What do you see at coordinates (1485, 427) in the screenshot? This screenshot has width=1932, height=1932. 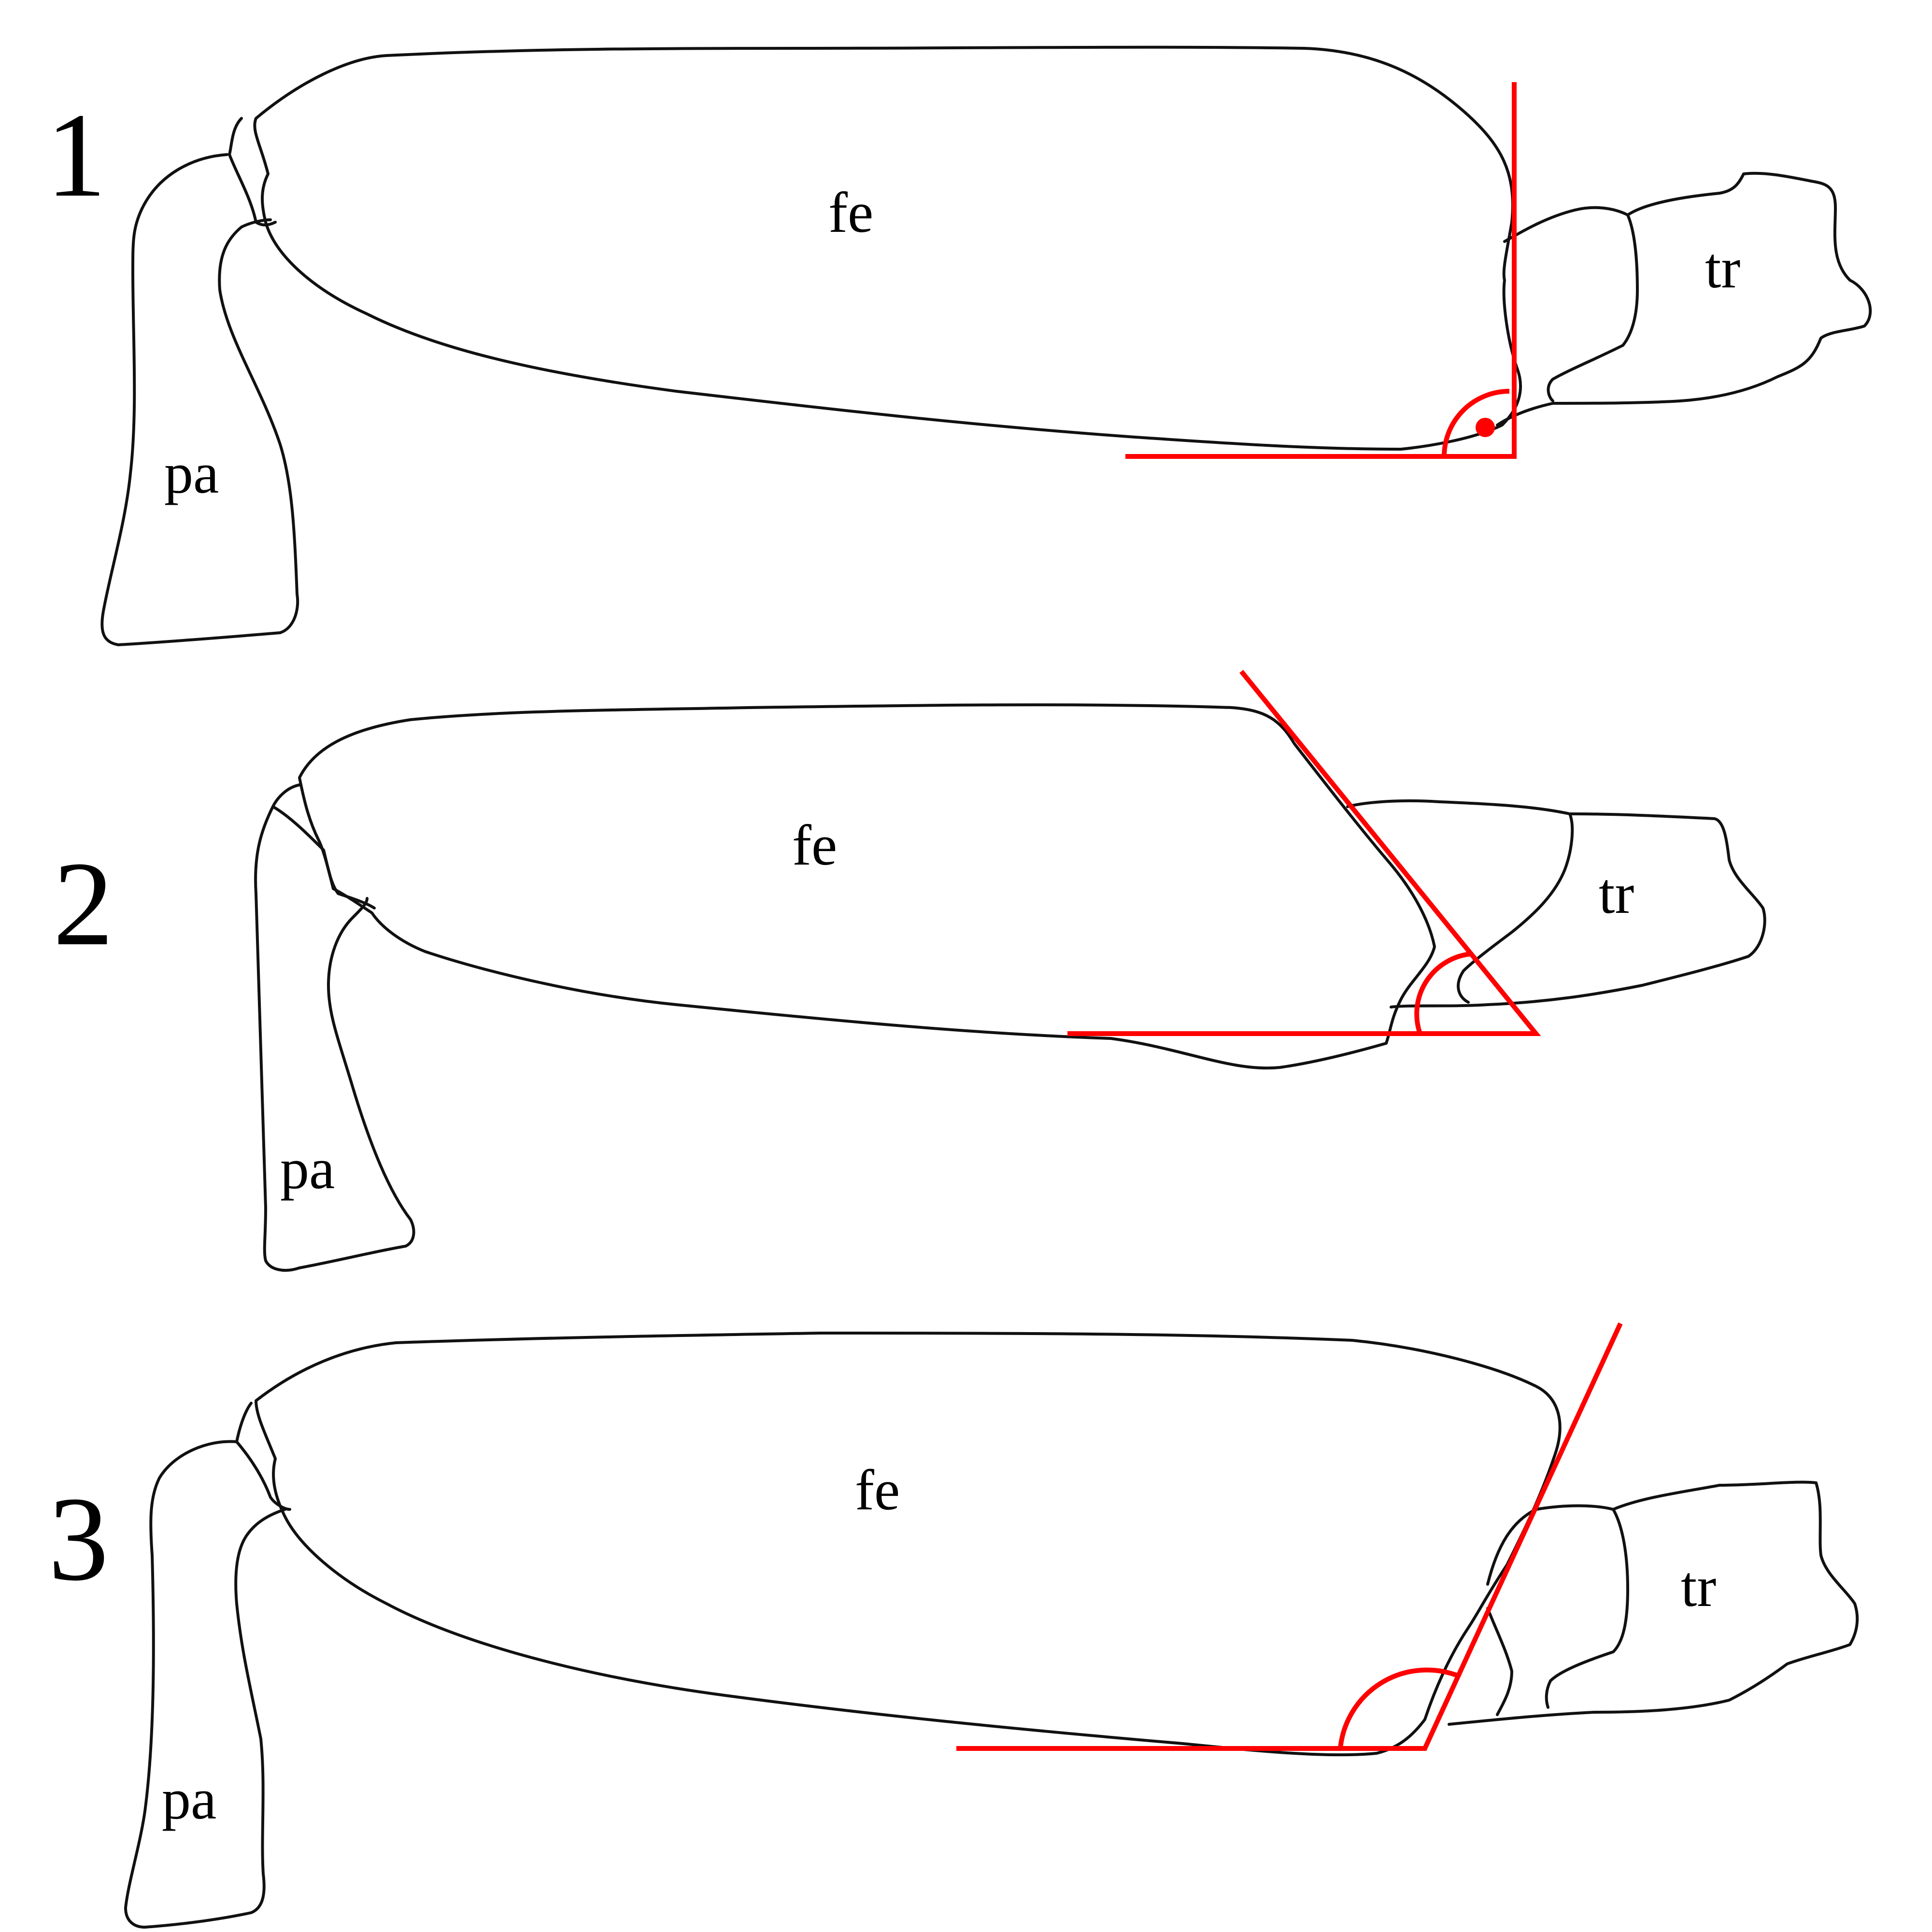 I see `right-angle-dot` at bounding box center [1485, 427].